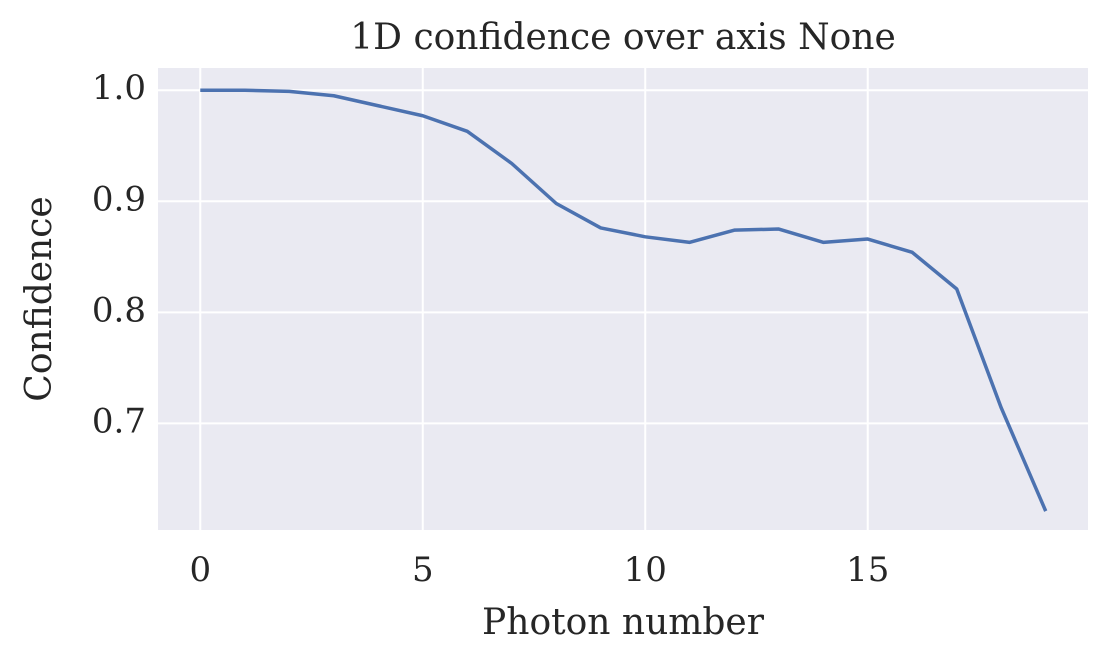  What do you see at coordinates (119, 199) in the screenshot?
I see `y-tick-label: 0.9` at bounding box center [119, 199].